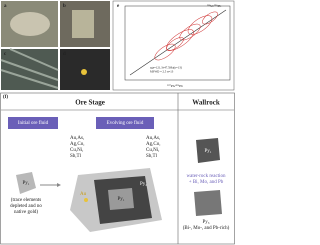  What do you see at coordinates (29, 68) in the screenshot?
I see `photo-c-texture` at bounding box center [29, 68].